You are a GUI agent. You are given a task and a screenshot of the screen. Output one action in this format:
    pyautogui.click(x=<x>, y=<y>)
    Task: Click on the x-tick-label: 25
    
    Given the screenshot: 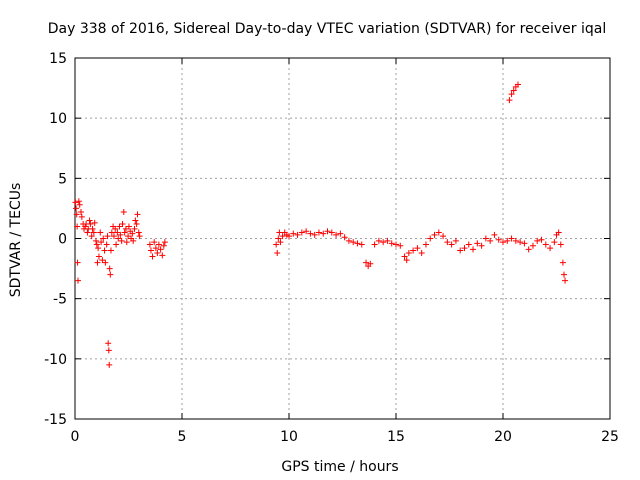 What is the action you would take?
    pyautogui.click(x=610, y=437)
    